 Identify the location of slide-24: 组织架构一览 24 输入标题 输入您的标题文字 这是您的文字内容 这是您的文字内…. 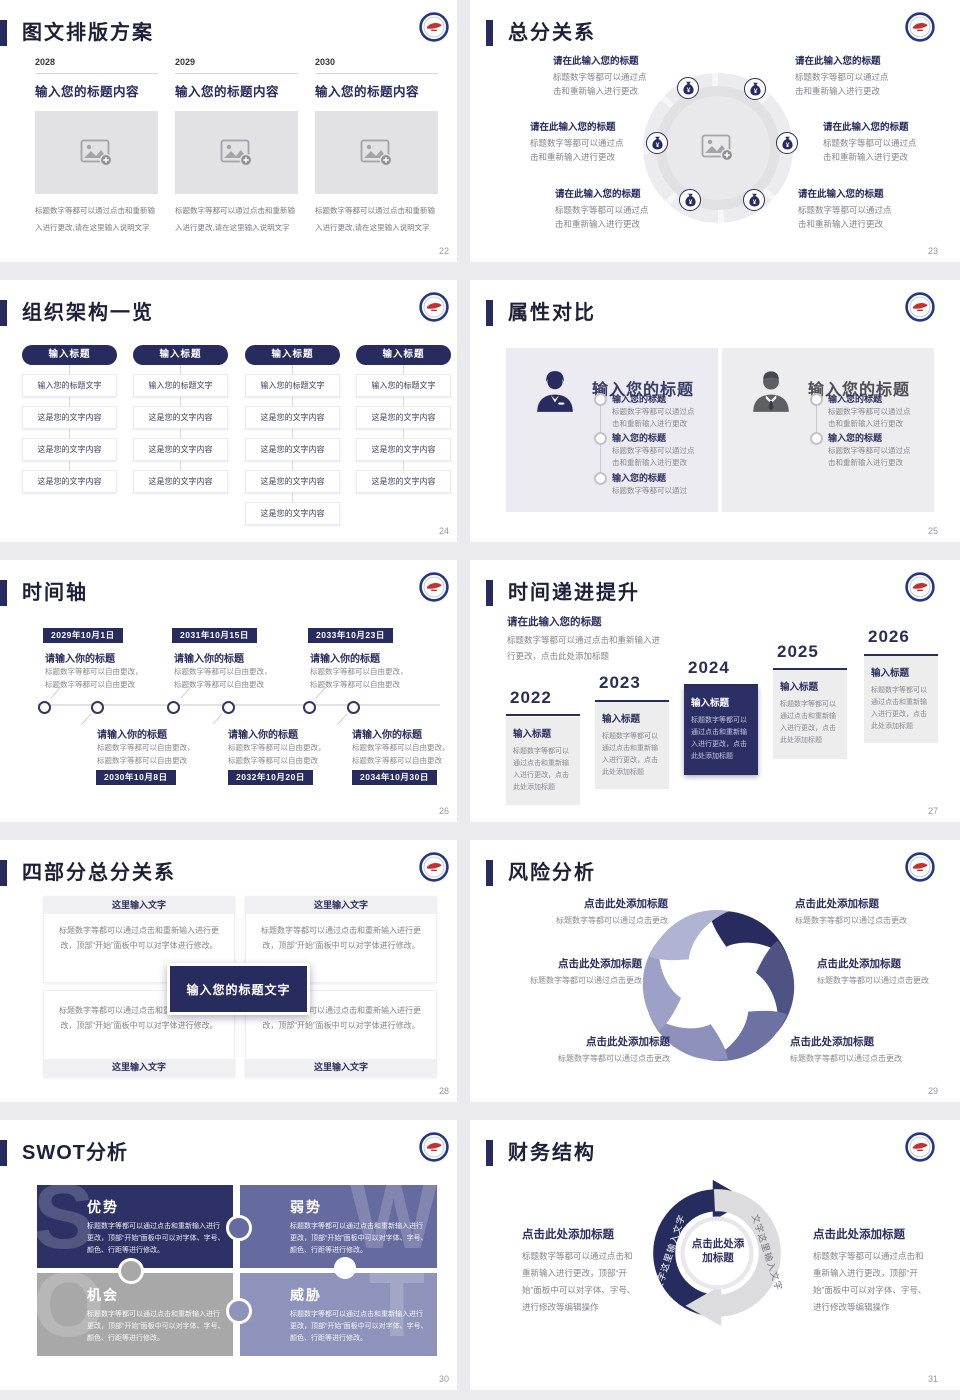
(228, 411).